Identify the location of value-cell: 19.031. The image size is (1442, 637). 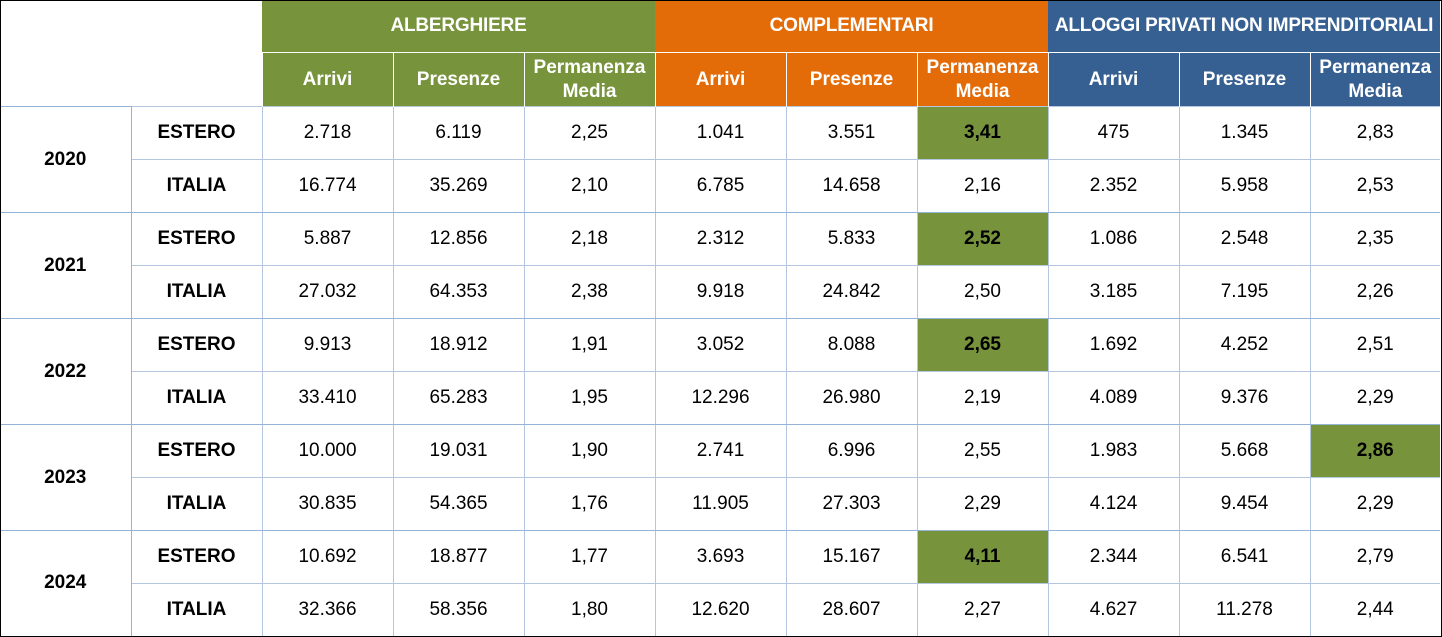
(458, 451).